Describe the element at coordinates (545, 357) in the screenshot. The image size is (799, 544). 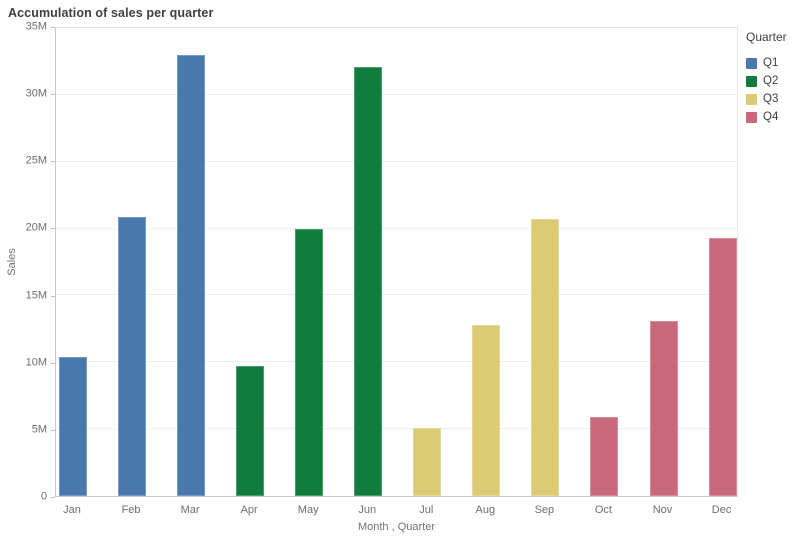
I see `bar-sep` at that location.